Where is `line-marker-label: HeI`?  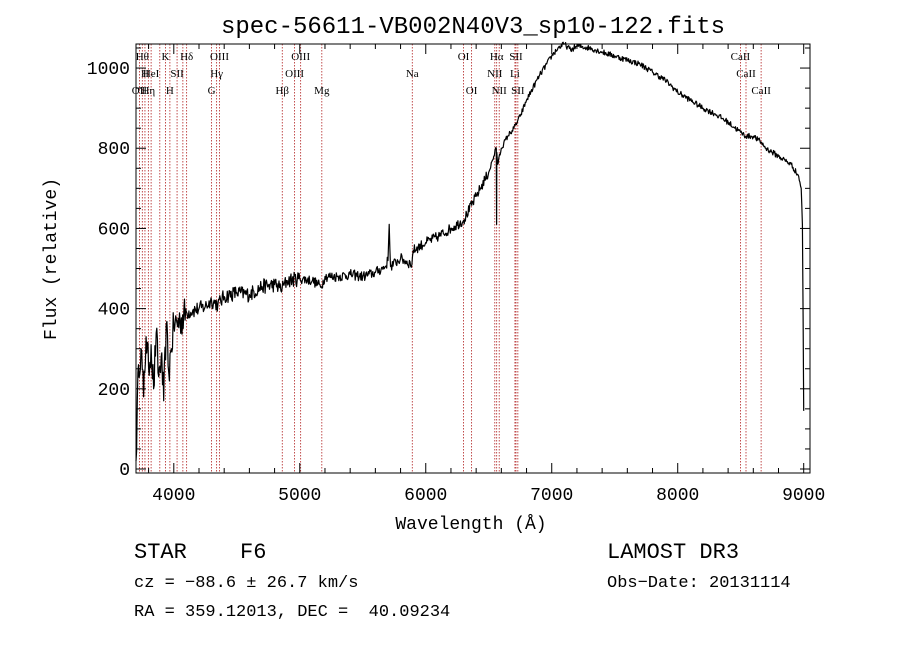 line-marker-label: HeI is located at coordinates (151, 74).